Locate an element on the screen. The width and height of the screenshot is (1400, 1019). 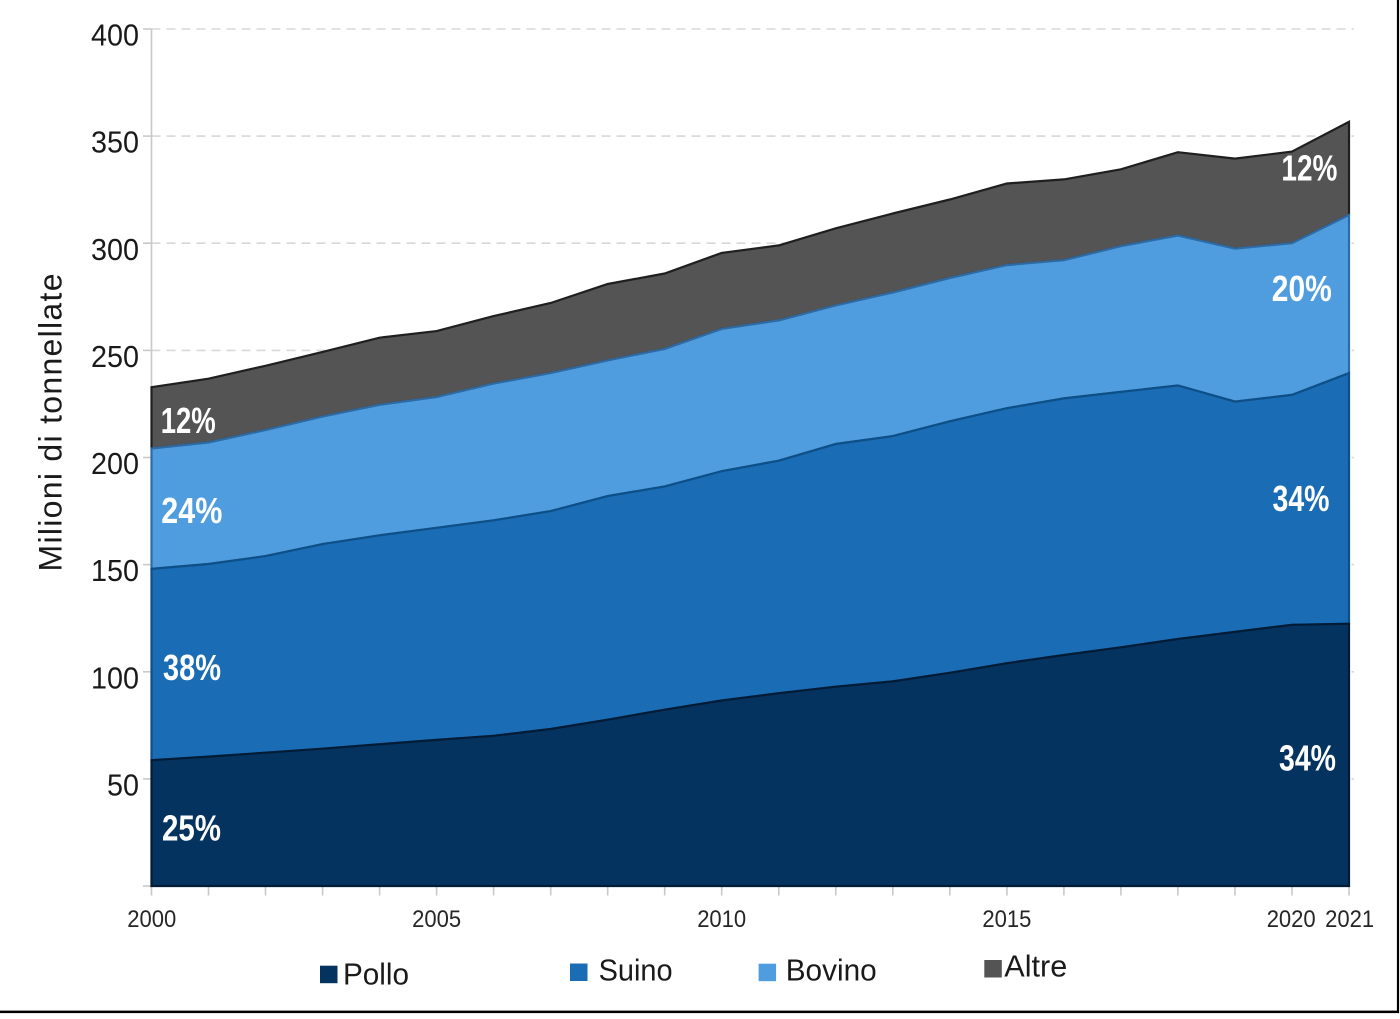
svg-text: 100 is located at coordinates (115, 678).